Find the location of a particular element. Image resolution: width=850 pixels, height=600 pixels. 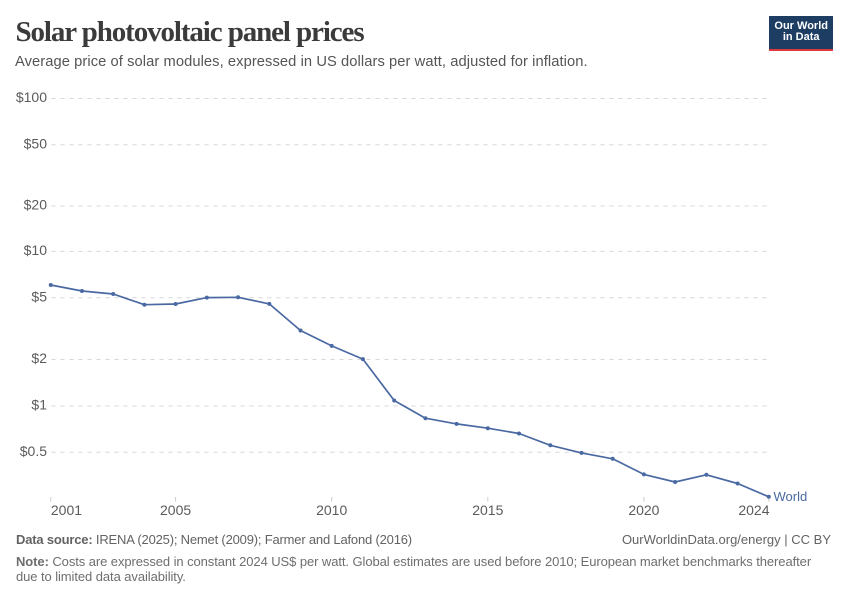

svg-text: $2 is located at coordinates (39, 358).